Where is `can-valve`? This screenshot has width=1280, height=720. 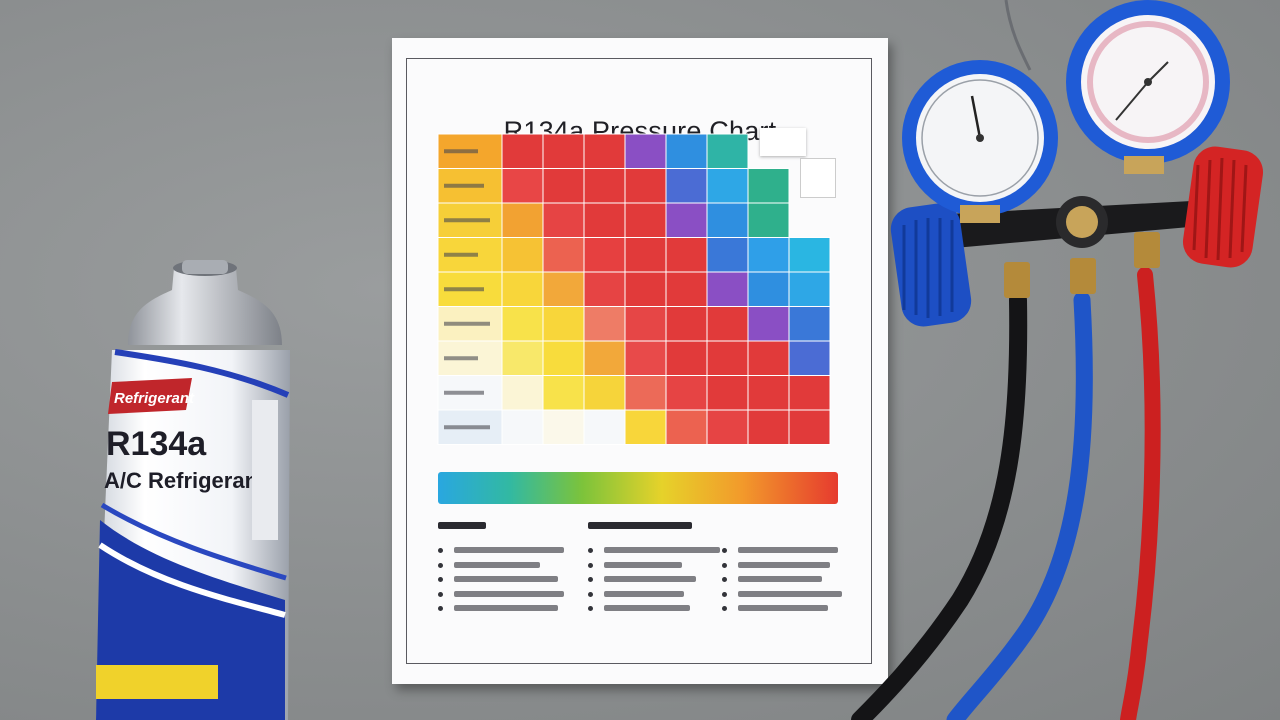
can-valve is located at coordinates (205, 267).